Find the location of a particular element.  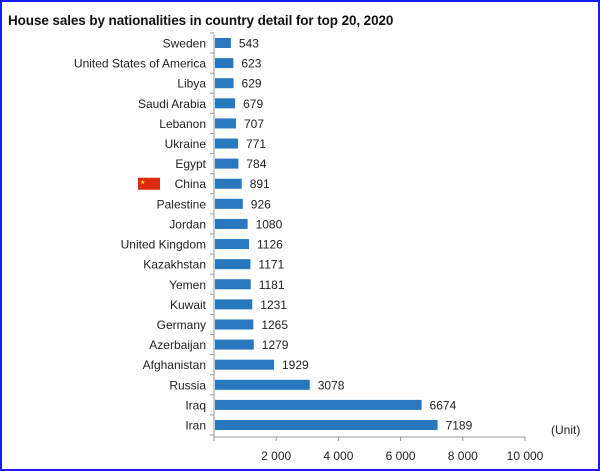

unit-label: (Unit) is located at coordinates (565, 430).